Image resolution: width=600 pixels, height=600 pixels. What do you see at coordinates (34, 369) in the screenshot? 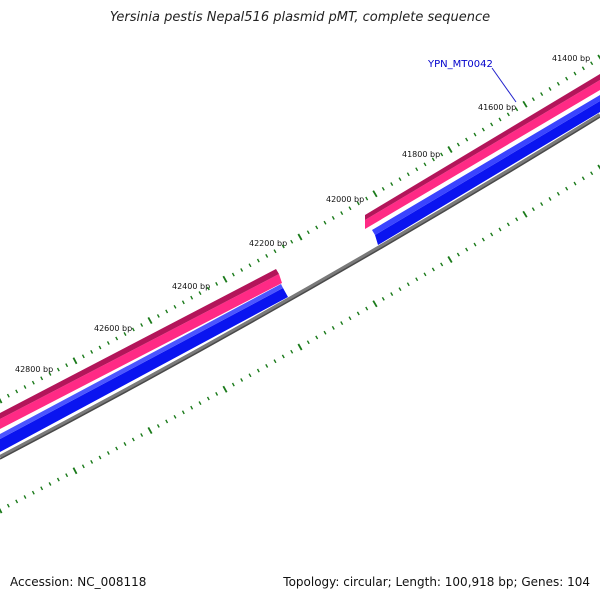
I see `ruler-label-42800: 42800 bp` at bounding box center [34, 369].